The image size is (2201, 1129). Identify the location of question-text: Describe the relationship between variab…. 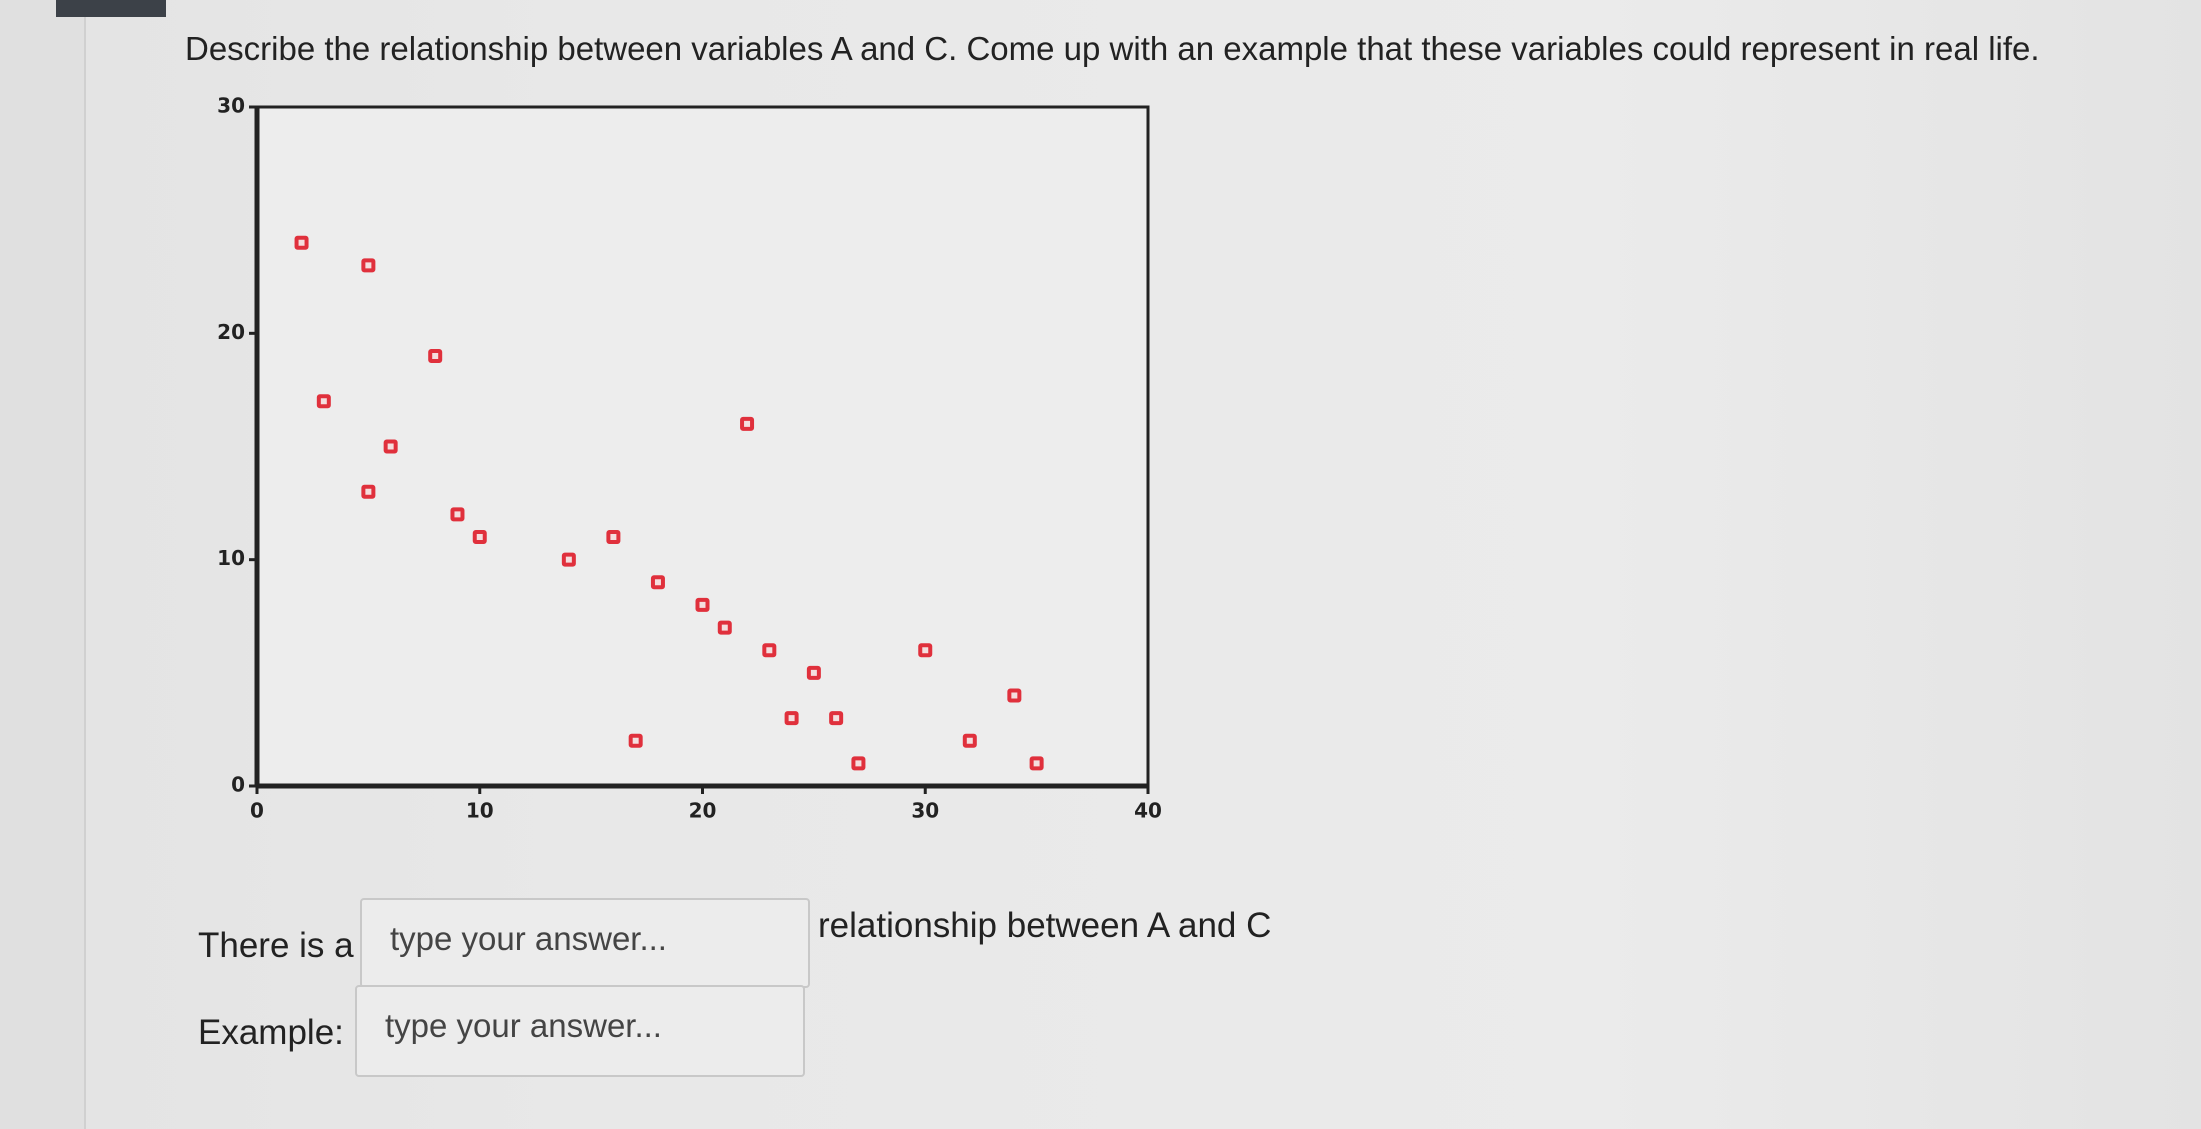
(1112, 48).